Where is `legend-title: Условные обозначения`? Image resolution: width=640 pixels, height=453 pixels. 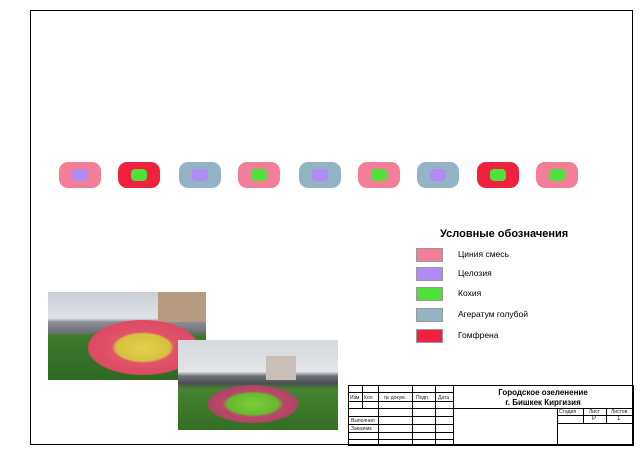 legend-title: Условные обозначения is located at coordinates (504, 234).